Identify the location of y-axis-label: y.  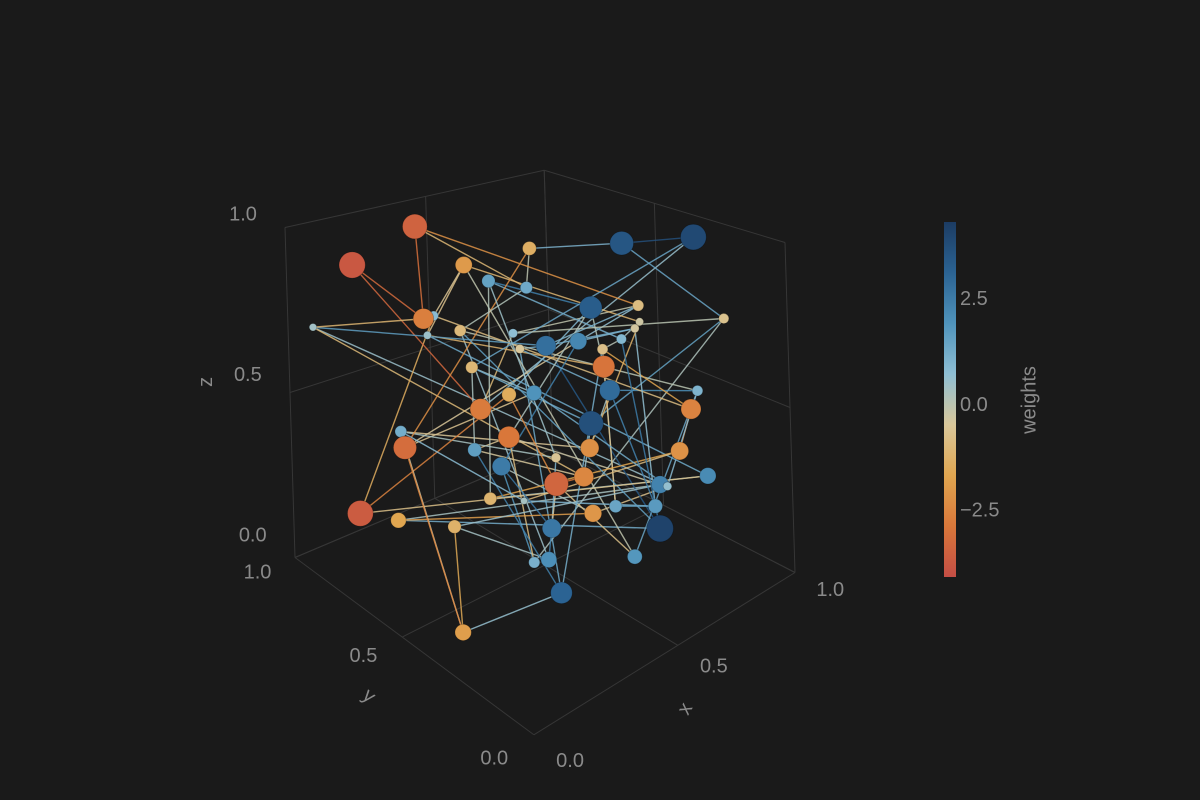
(369, 695).